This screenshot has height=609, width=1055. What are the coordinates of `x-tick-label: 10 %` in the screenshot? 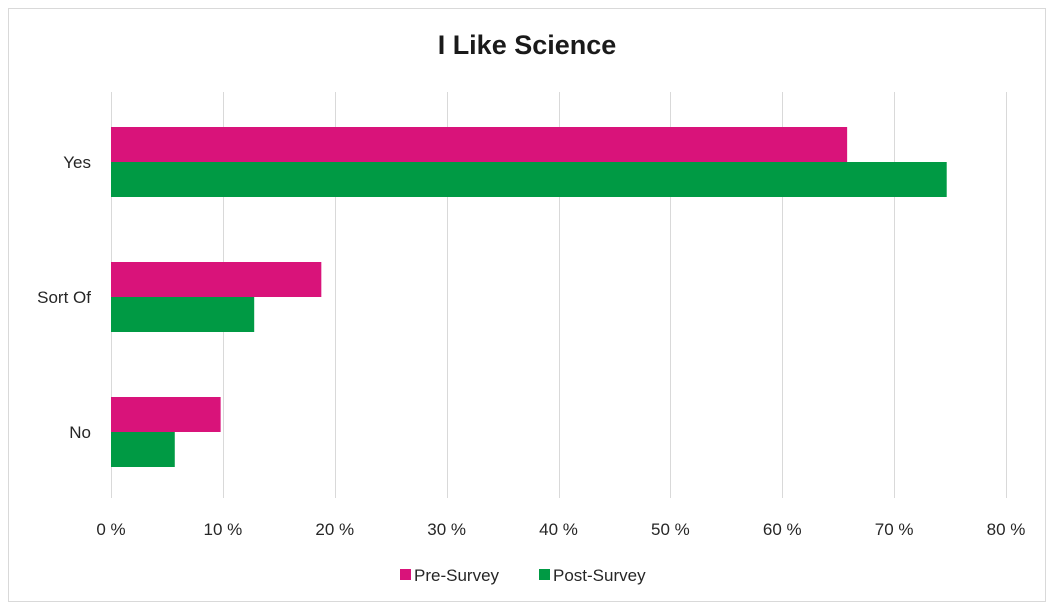 It's located at (223, 529).